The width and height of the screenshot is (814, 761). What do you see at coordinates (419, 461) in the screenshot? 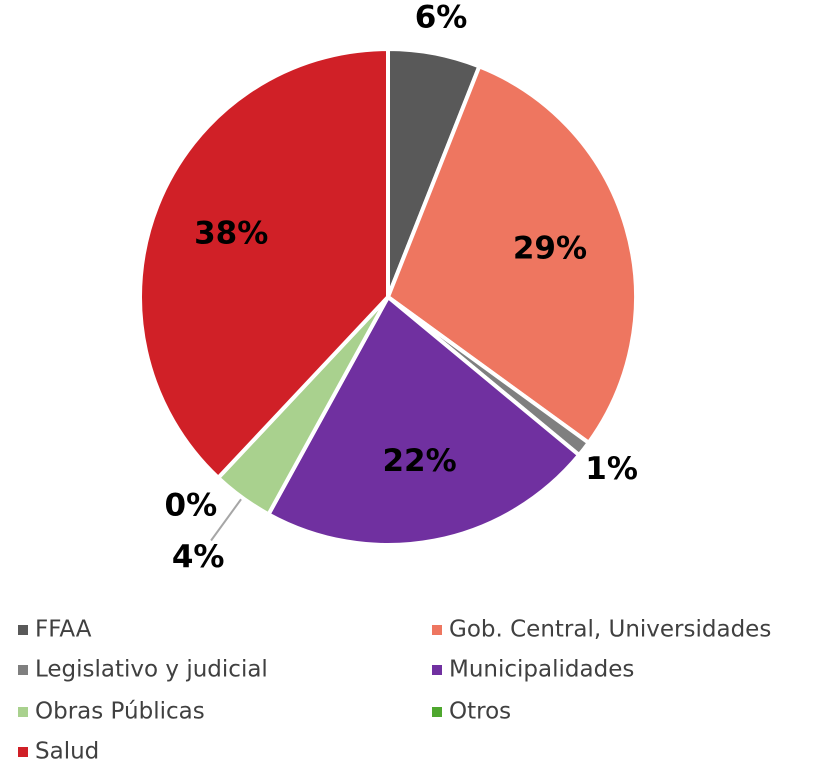
I see `data-label: 22%` at bounding box center [419, 461].